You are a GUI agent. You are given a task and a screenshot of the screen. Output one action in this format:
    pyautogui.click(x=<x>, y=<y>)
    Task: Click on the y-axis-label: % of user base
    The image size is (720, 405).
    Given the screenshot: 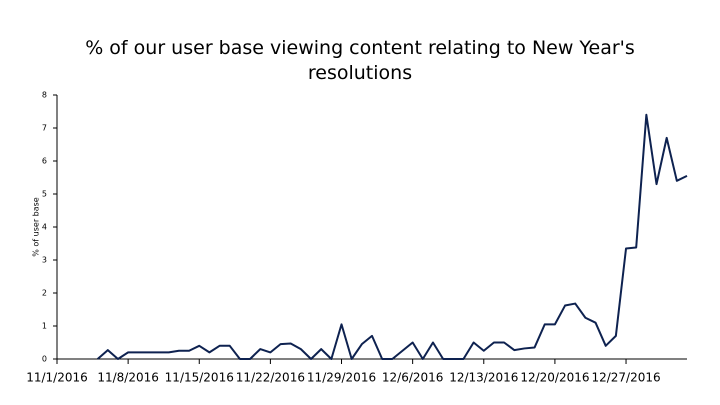 What is the action you would take?
    pyautogui.click(x=36, y=227)
    